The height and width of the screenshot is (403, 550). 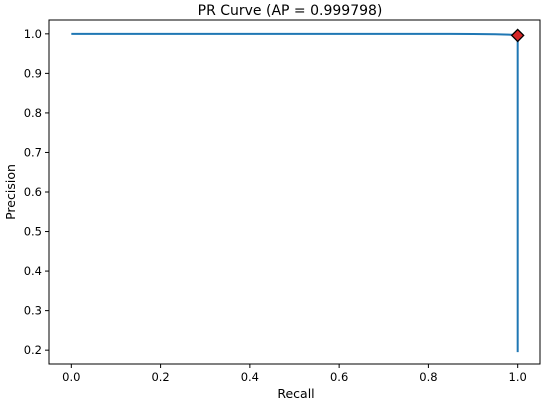 What do you see at coordinates (33, 34) in the screenshot?
I see `y-tick-label: 1.0` at bounding box center [33, 34].